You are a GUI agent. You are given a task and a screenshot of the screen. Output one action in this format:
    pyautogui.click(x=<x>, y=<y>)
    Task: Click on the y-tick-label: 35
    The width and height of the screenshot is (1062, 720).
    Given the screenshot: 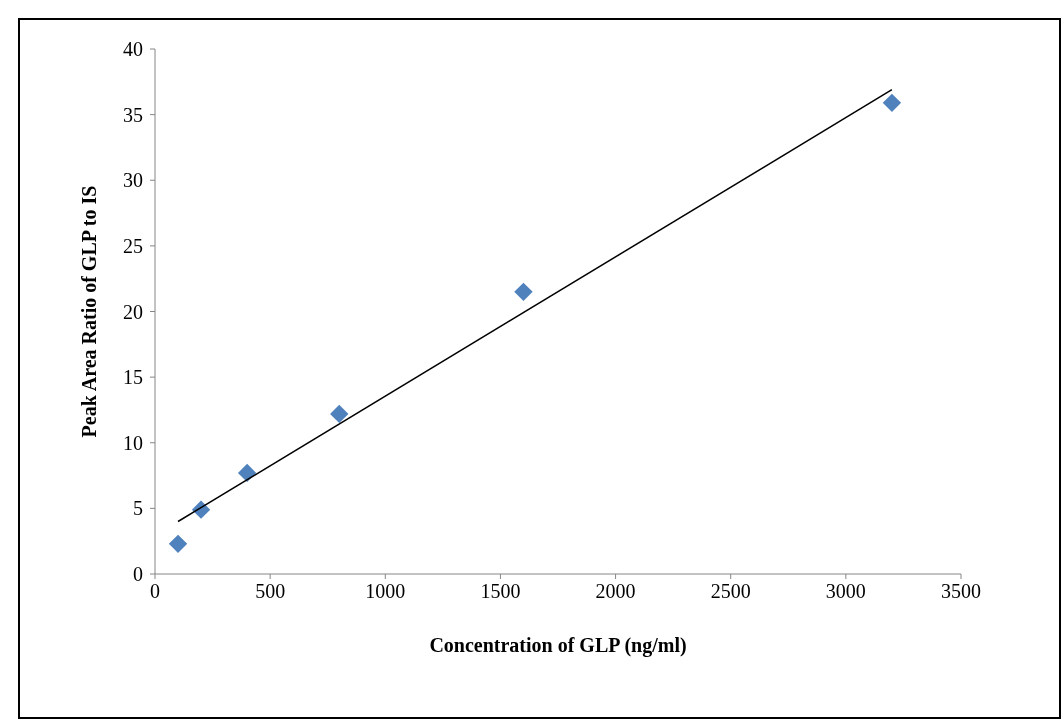 What is the action you would take?
    pyautogui.click(x=133, y=114)
    